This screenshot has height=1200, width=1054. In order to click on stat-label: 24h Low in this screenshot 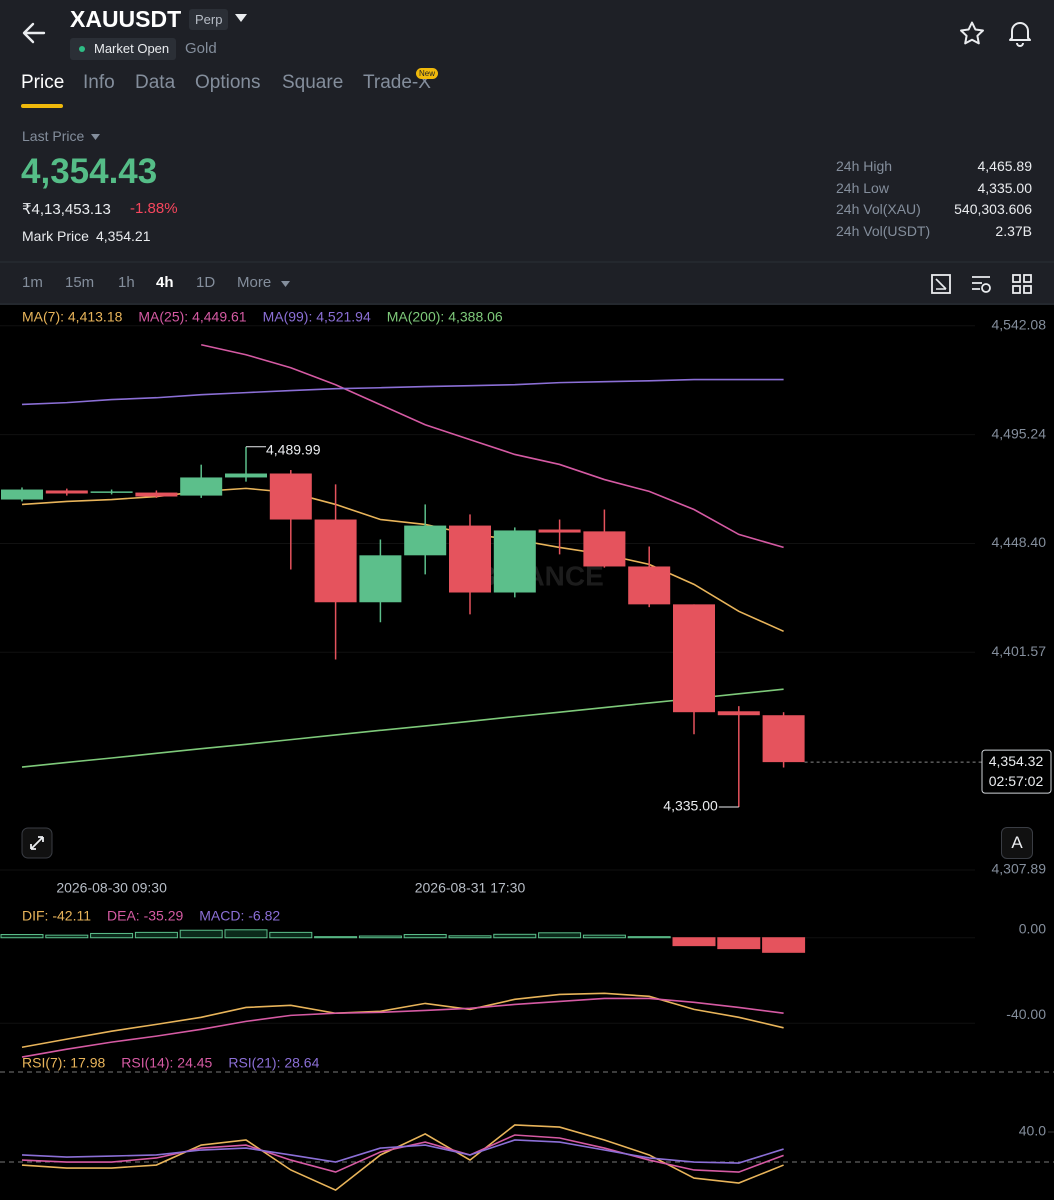, I will do `click(862, 187)`.